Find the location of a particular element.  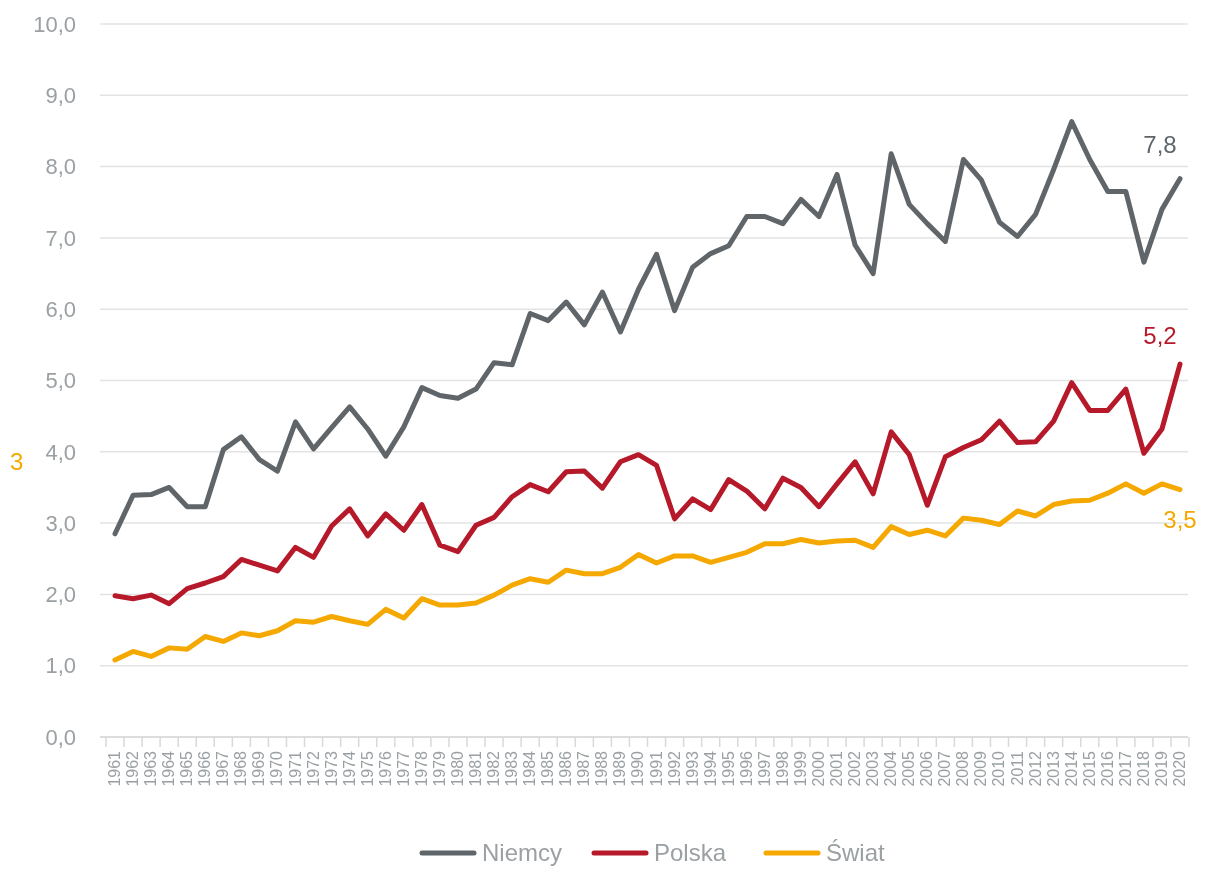

x-tick-label: 2012 is located at coordinates (1035, 768).